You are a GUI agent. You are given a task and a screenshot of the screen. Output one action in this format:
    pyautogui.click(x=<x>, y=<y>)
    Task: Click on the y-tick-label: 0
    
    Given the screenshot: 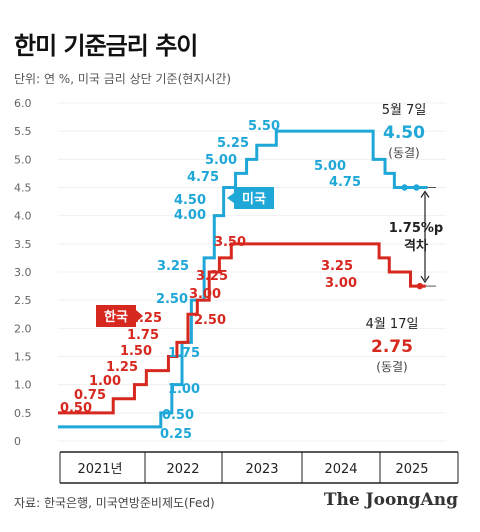 What is the action you would take?
    pyautogui.click(x=17, y=441)
    